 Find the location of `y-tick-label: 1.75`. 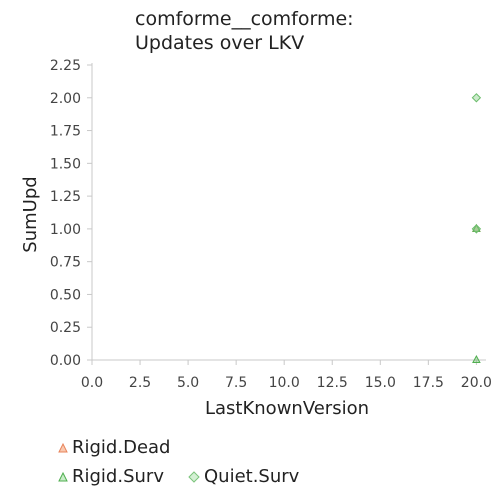

y-tick-label: 1.75 is located at coordinates (65, 132).